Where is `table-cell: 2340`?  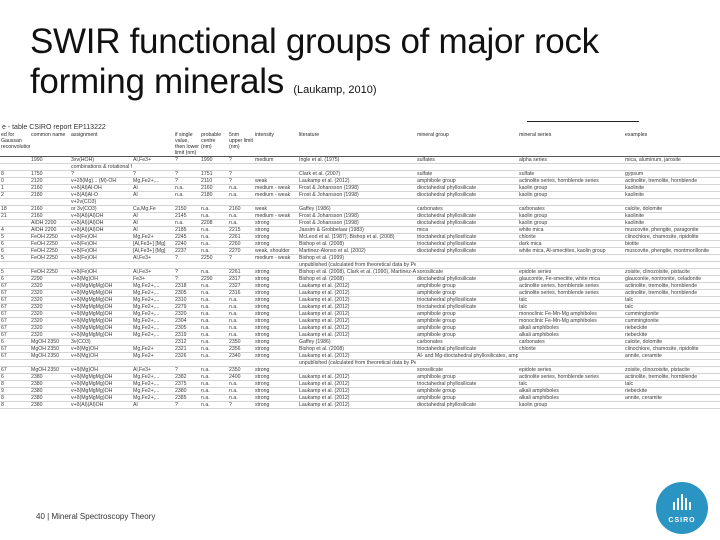 table-cell: 2340 is located at coordinates (235, 356).